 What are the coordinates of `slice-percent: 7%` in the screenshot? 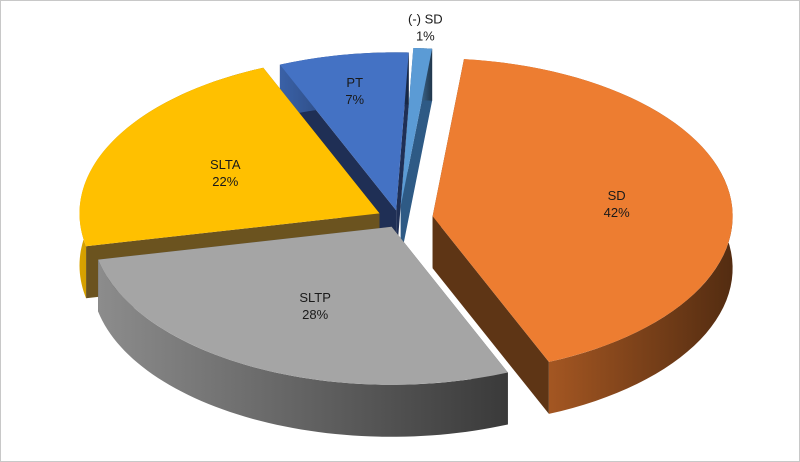 It's located at (354, 99).